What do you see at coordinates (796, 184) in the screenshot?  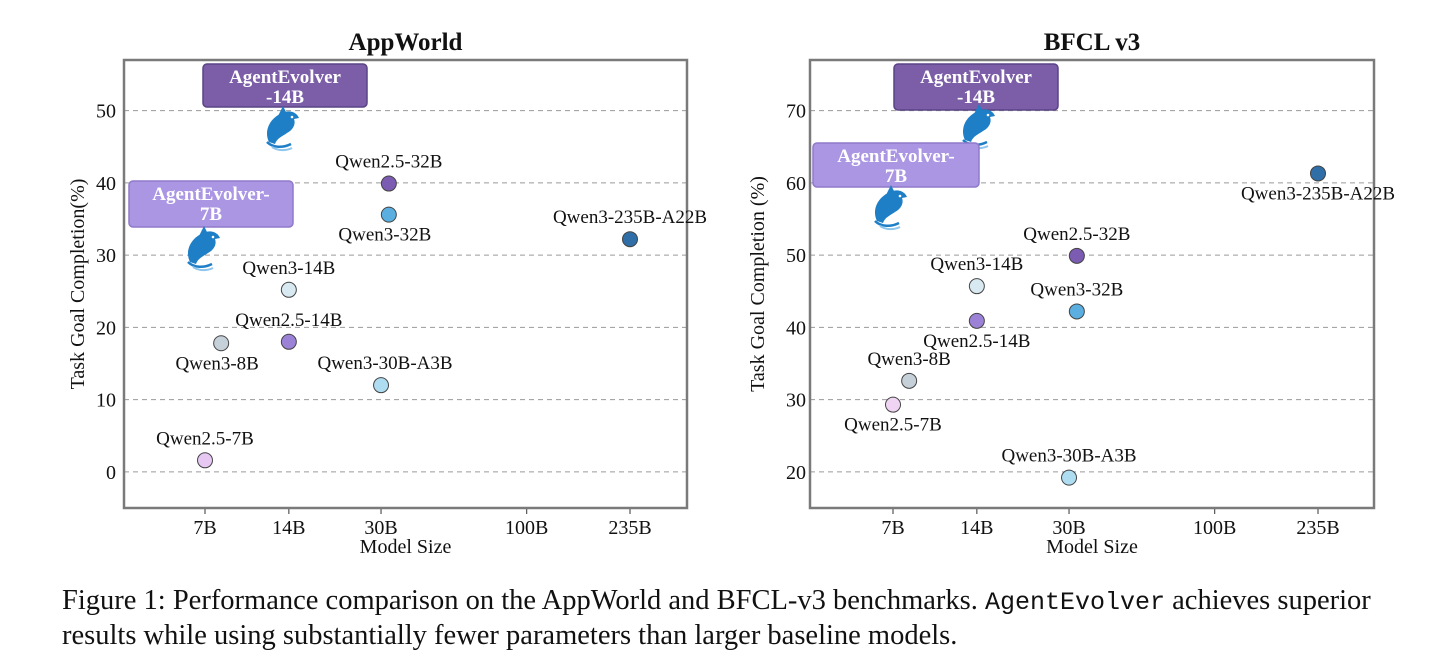 I see `y-tick-label: 60` at bounding box center [796, 184].